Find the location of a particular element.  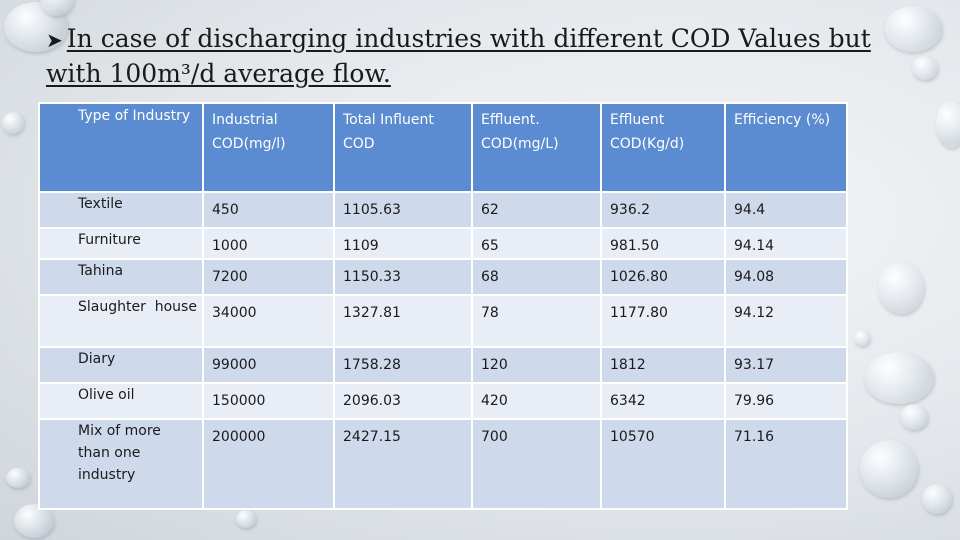

table-cell: 2096.03 is located at coordinates (403, 401).